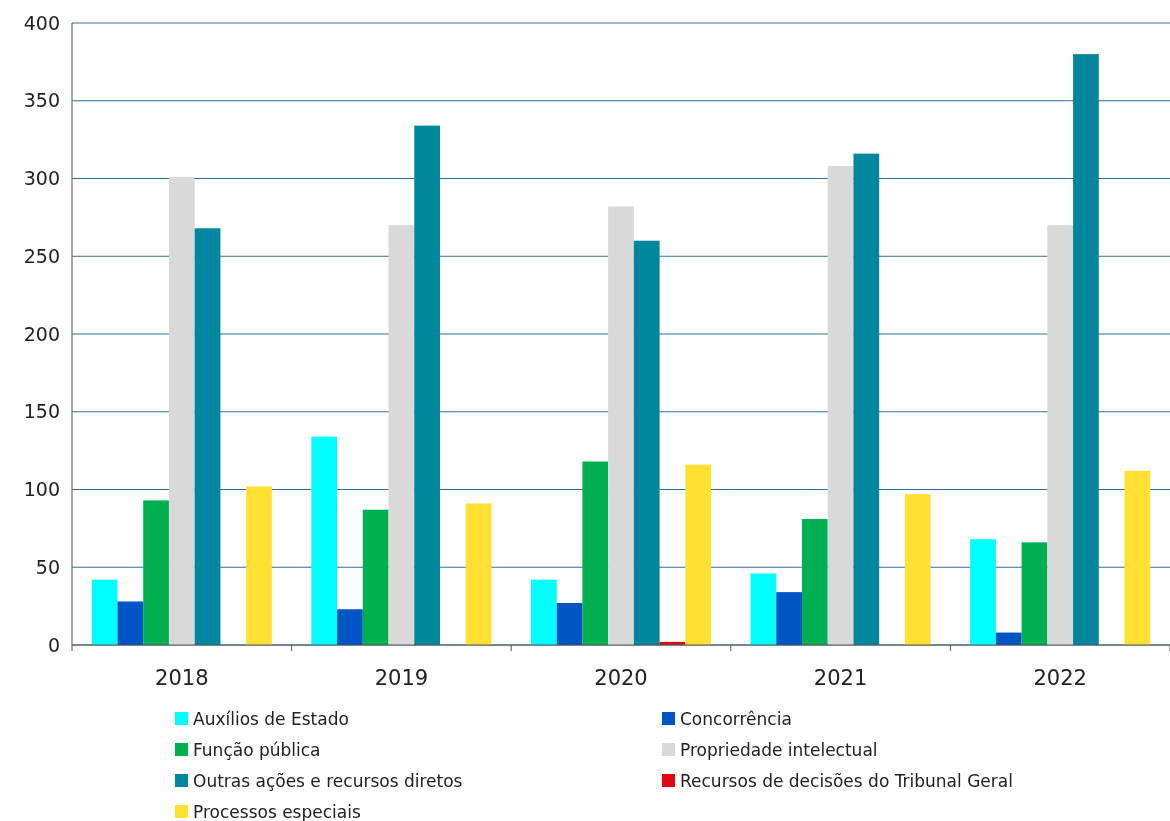  I want to click on y-tick-label: 150, so click(41, 411).